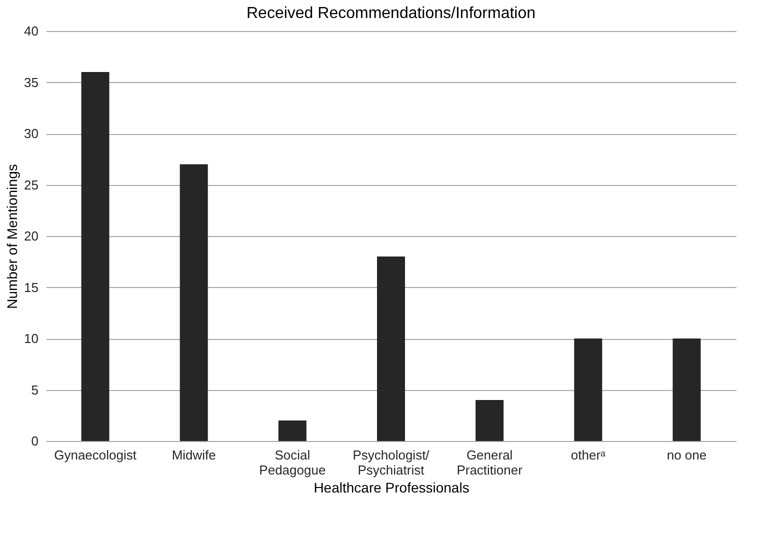 The image size is (762, 536). What do you see at coordinates (31, 82) in the screenshot?
I see `y-tick-label: 35` at bounding box center [31, 82].